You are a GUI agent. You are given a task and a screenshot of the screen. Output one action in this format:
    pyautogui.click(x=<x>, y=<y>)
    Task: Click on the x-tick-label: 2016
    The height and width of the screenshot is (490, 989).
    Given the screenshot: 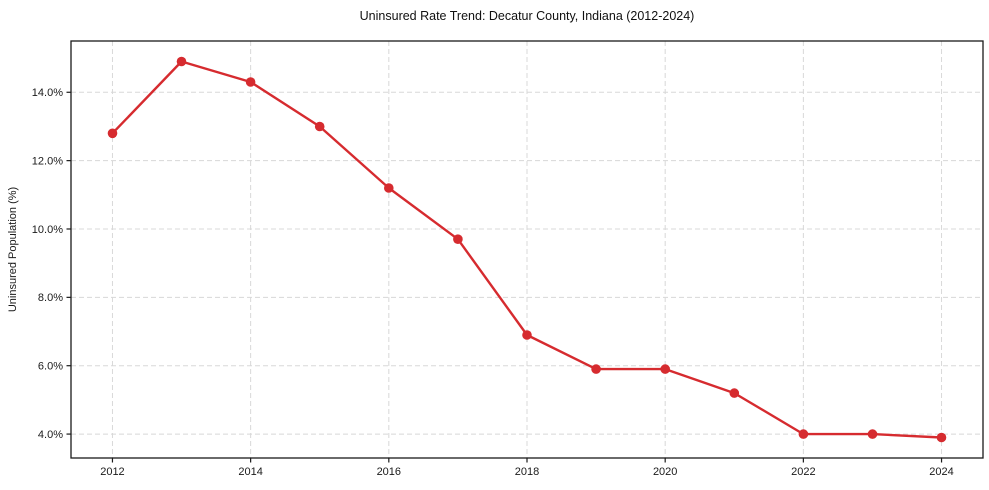 What is the action you would take?
    pyautogui.click(x=389, y=472)
    